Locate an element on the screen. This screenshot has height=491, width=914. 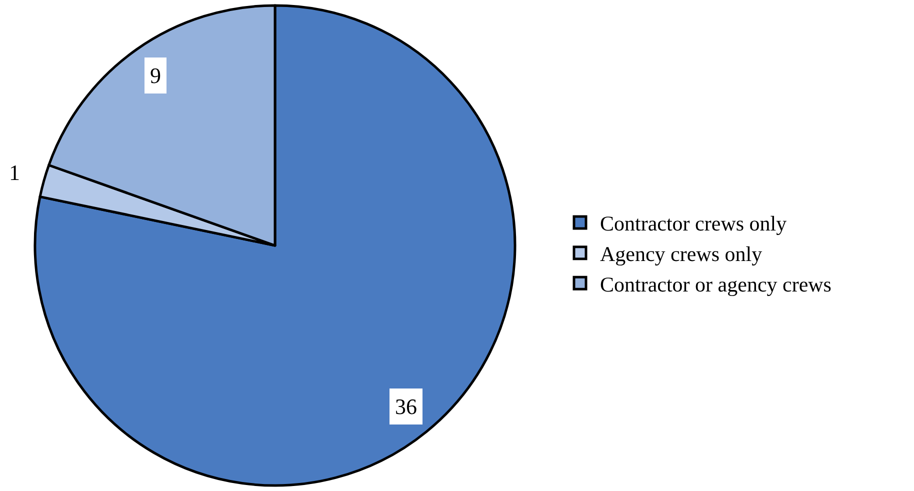
data-label: 1 is located at coordinates (14, 172).